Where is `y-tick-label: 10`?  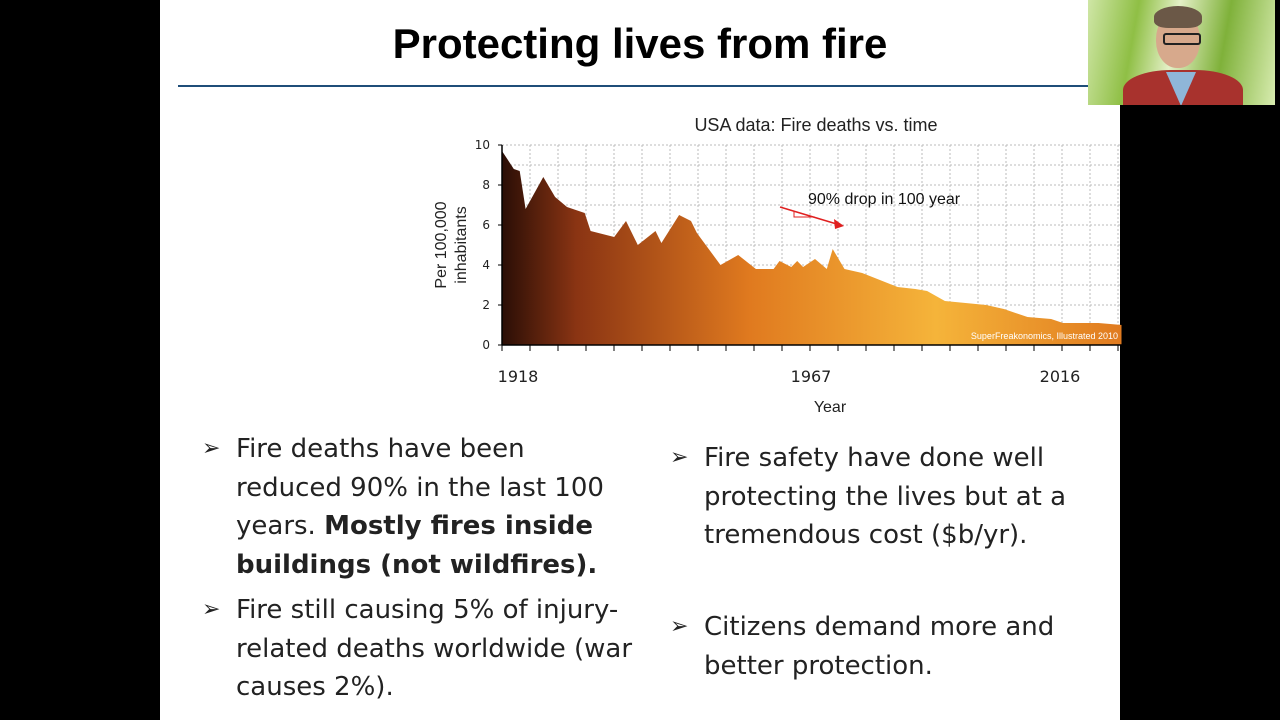
y-tick-label: 10 is located at coordinates (482, 145).